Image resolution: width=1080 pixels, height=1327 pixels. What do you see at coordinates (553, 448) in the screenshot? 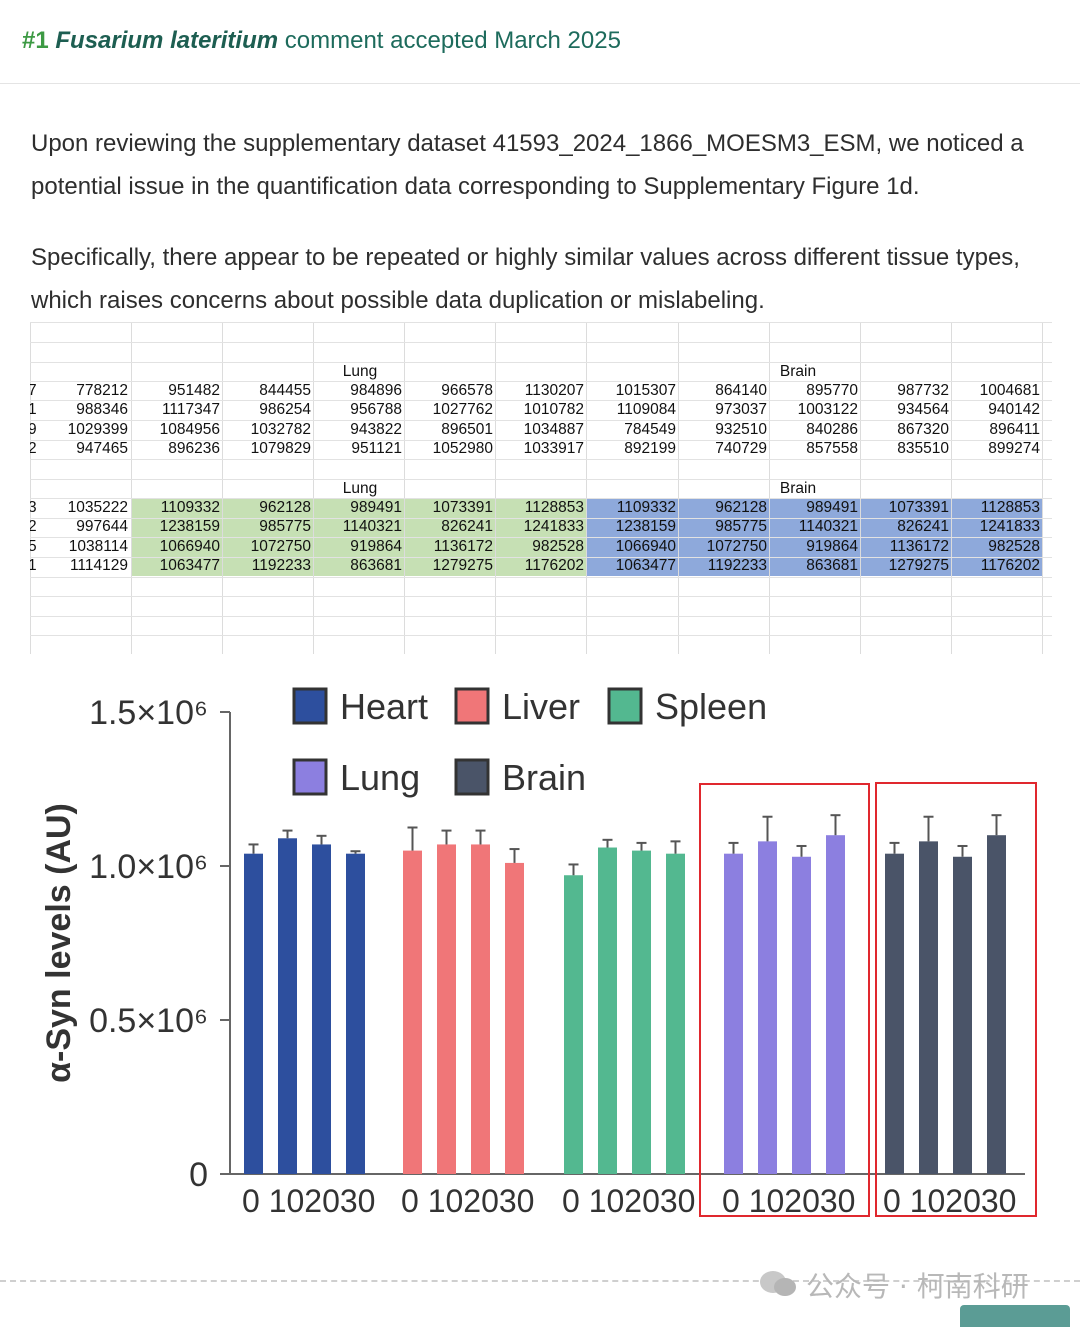
I see `table-cell: 1033917` at bounding box center [553, 448].